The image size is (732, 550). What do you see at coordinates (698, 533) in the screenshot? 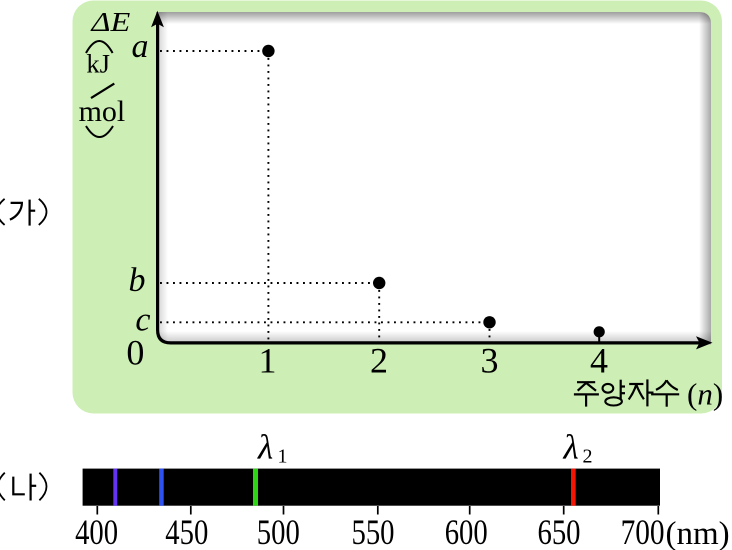
I see `svg-text: (nm)` at bounding box center [698, 533].